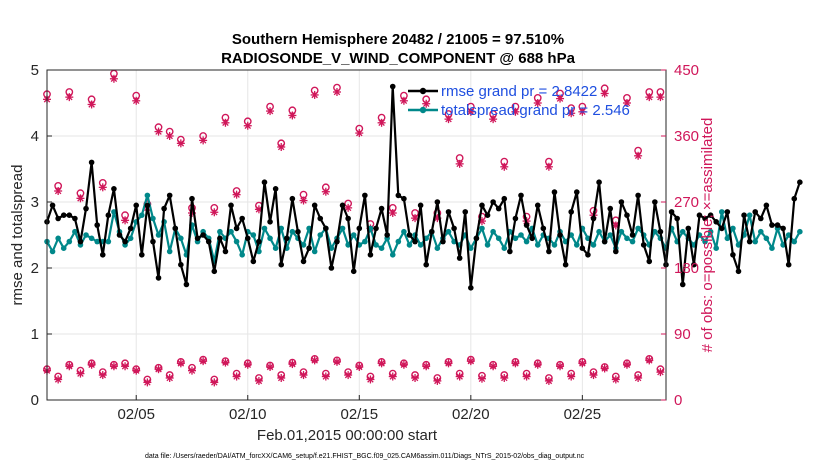 The height and width of the screenshot is (470, 830). I want to click on x-tick-label: 02/05, so click(136, 414).